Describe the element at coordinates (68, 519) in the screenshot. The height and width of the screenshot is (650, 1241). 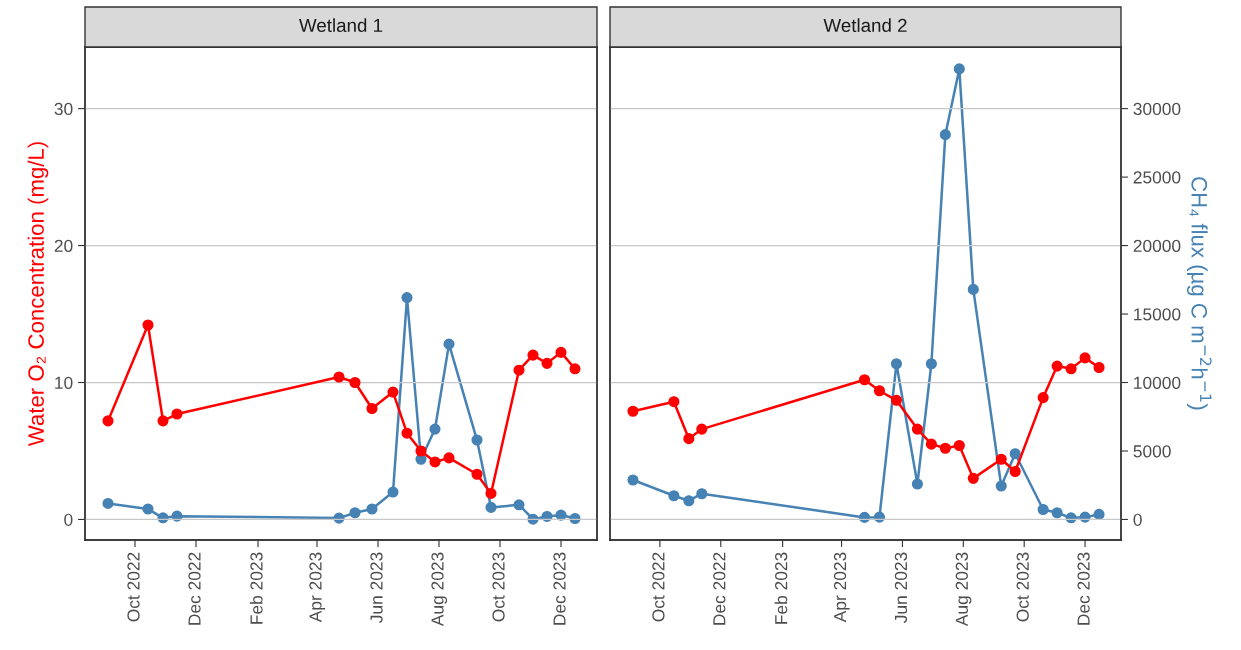
I see `y-tick-label: 0` at that location.